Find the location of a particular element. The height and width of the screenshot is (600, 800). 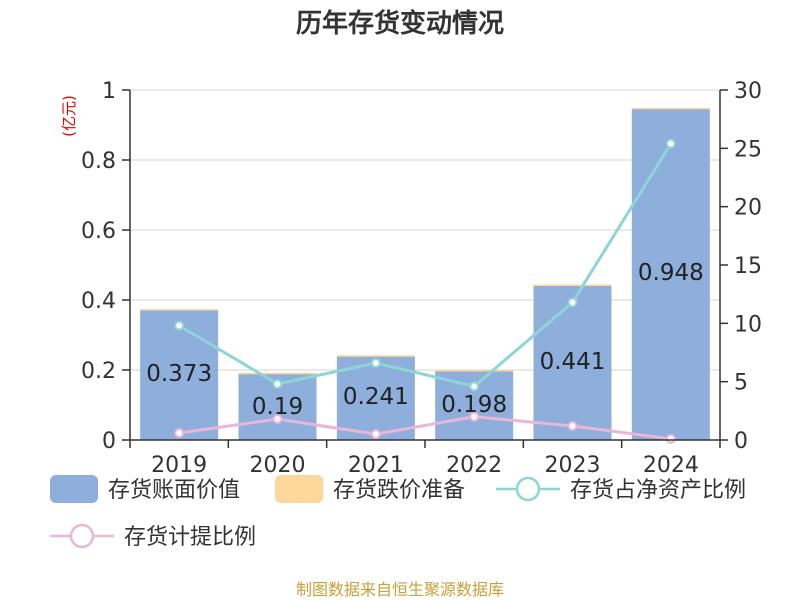

bar-value-label: 0.373 is located at coordinates (179, 374).